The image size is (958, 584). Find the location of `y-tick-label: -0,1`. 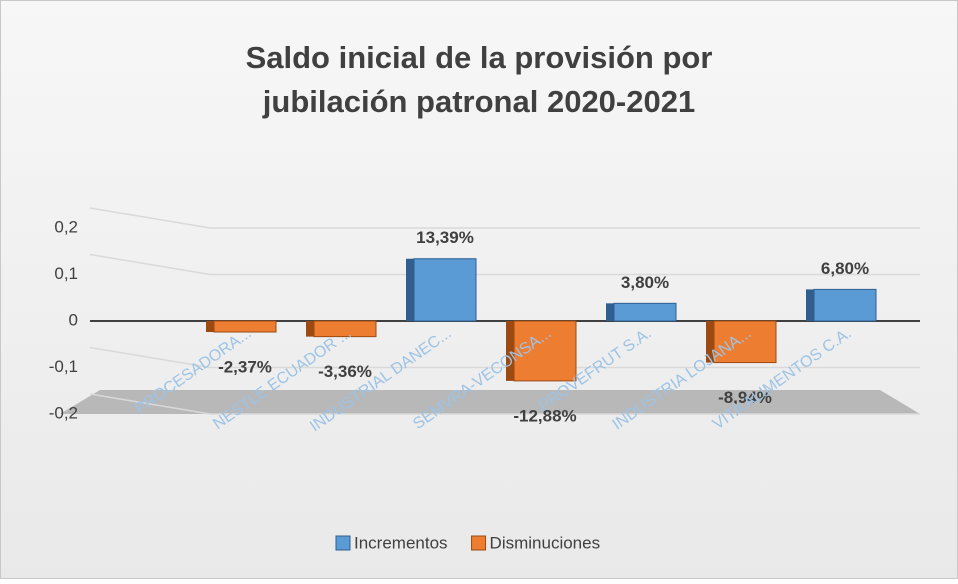

y-tick-label: -0,1 is located at coordinates (63, 366).